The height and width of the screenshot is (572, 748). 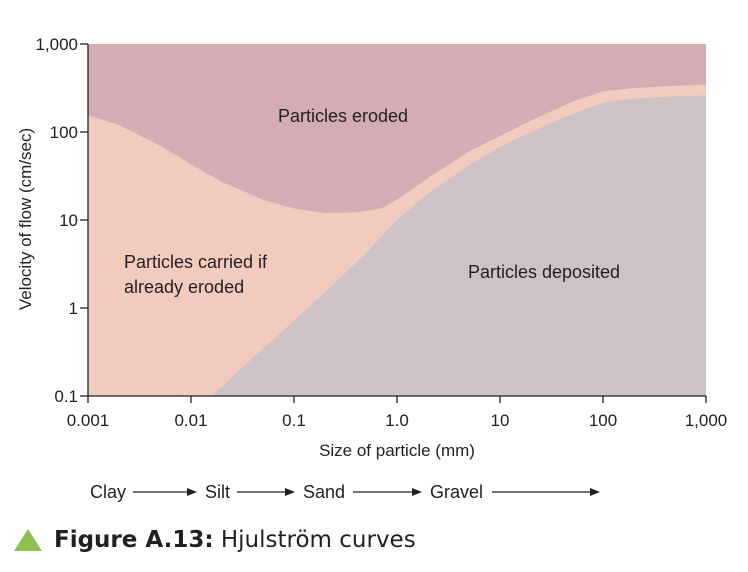 I want to click on x-tick-label: 100, so click(x=603, y=420).